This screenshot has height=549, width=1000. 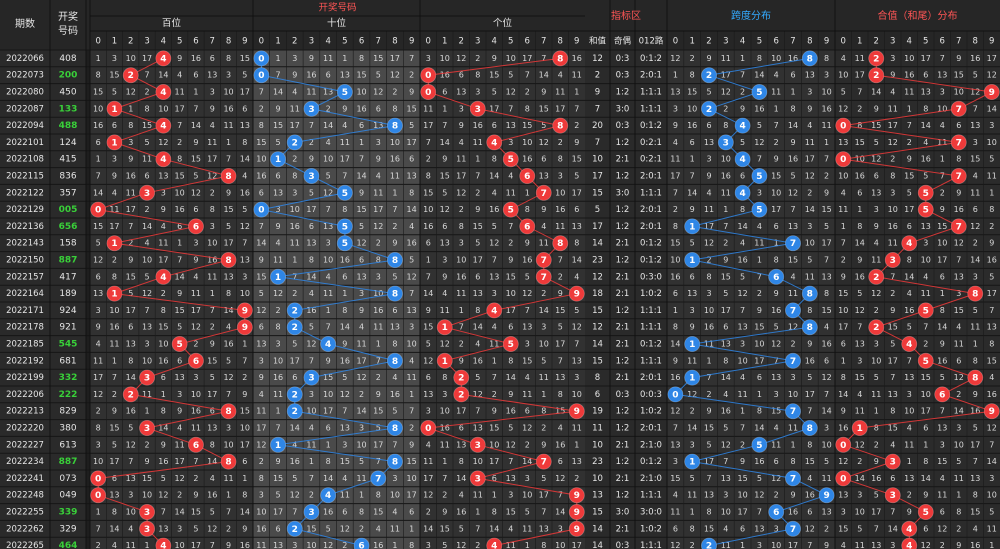 What do you see at coordinates (261, 59) in the screenshot?
I see `hit-ball-label: 0` at bounding box center [261, 59].